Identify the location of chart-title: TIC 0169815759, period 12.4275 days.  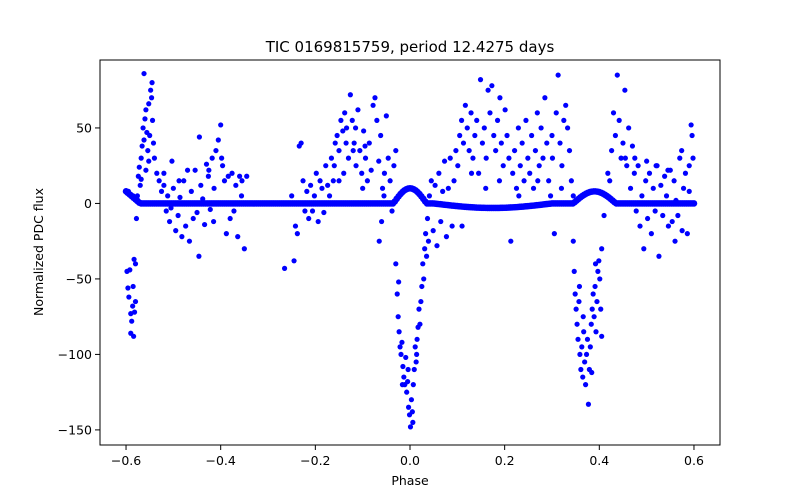
(410, 47).